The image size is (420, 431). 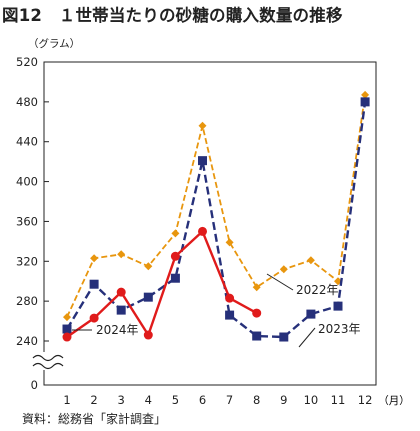 I want to click on series-line, so click(x=162, y=284).